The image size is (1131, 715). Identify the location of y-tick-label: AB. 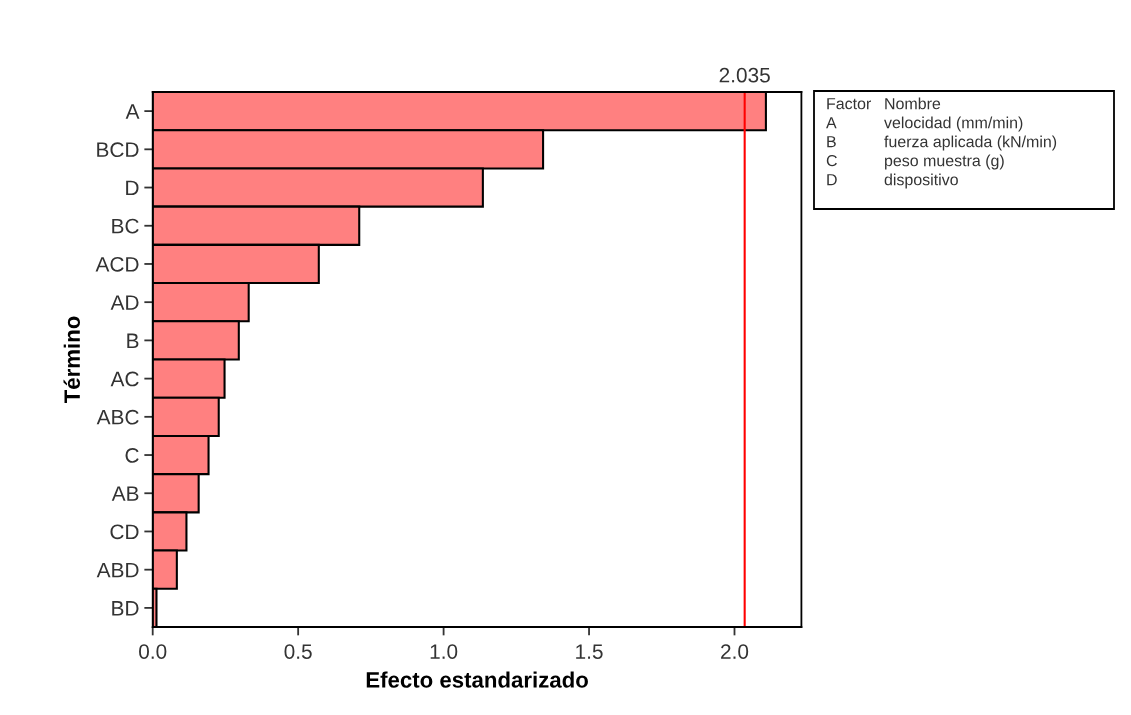
(125, 493).